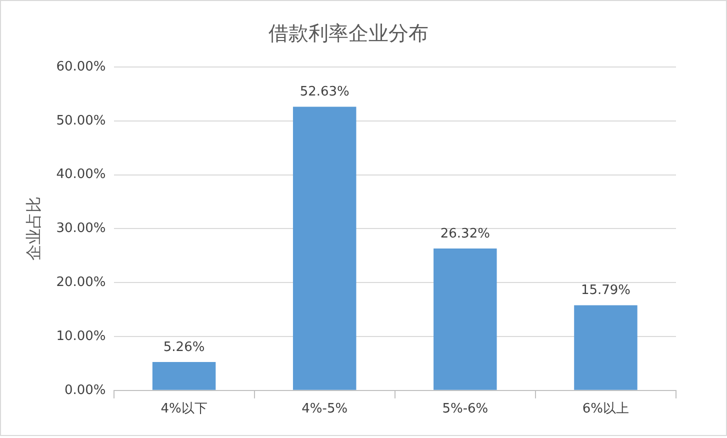 Image resolution: width=727 pixels, height=438 pixels. Describe the element at coordinates (465, 234) in the screenshot. I see `data-label: 26.32%` at that location.